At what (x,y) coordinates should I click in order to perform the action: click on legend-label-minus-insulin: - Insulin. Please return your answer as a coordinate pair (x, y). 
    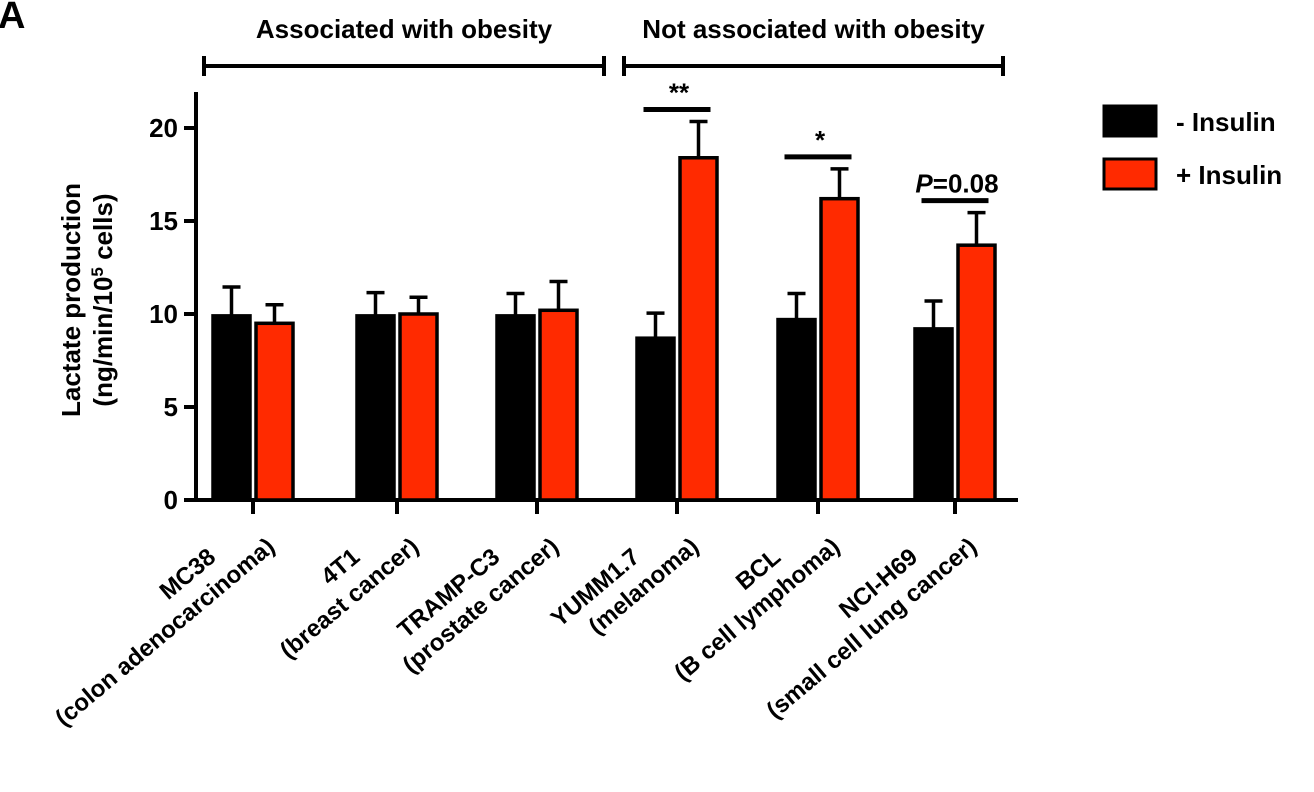
    Looking at the image, I should click on (1226, 122).